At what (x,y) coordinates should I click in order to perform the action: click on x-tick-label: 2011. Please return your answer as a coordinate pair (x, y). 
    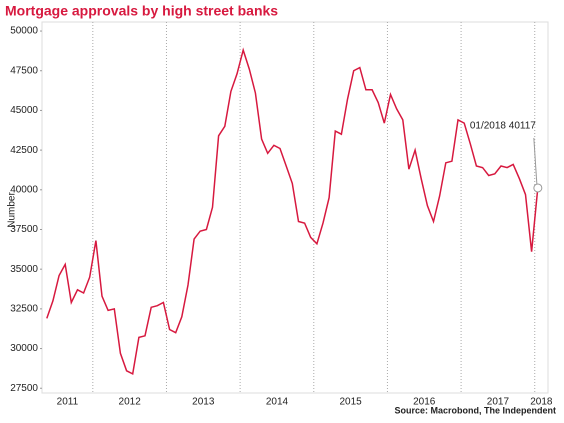
    Looking at the image, I should click on (68, 402).